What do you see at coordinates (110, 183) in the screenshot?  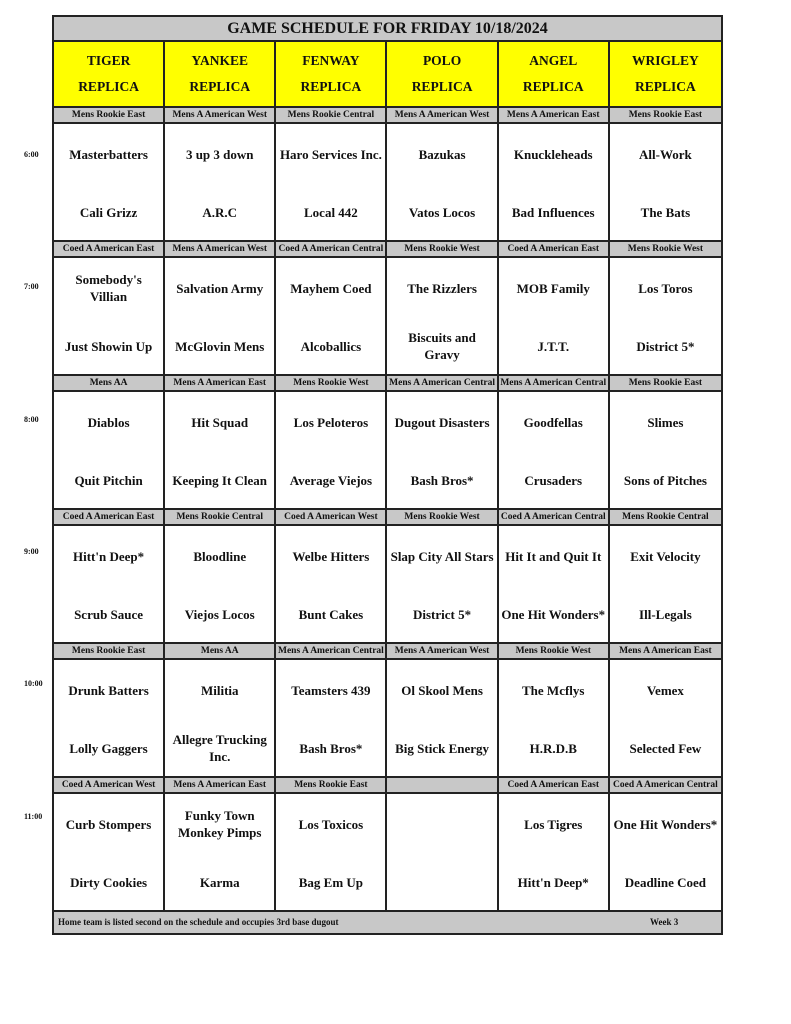 I see `game-cell: Masterbatters Cali Grizz` at bounding box center [110, 183].